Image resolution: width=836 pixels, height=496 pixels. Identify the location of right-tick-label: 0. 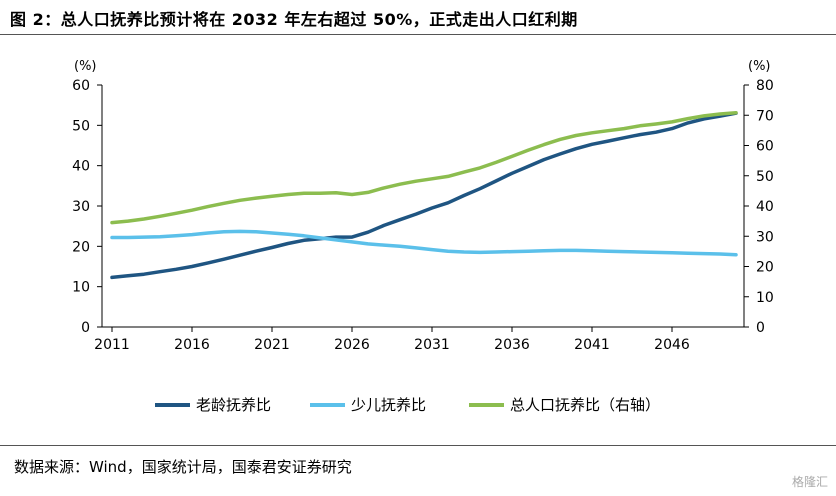
(760, 328).